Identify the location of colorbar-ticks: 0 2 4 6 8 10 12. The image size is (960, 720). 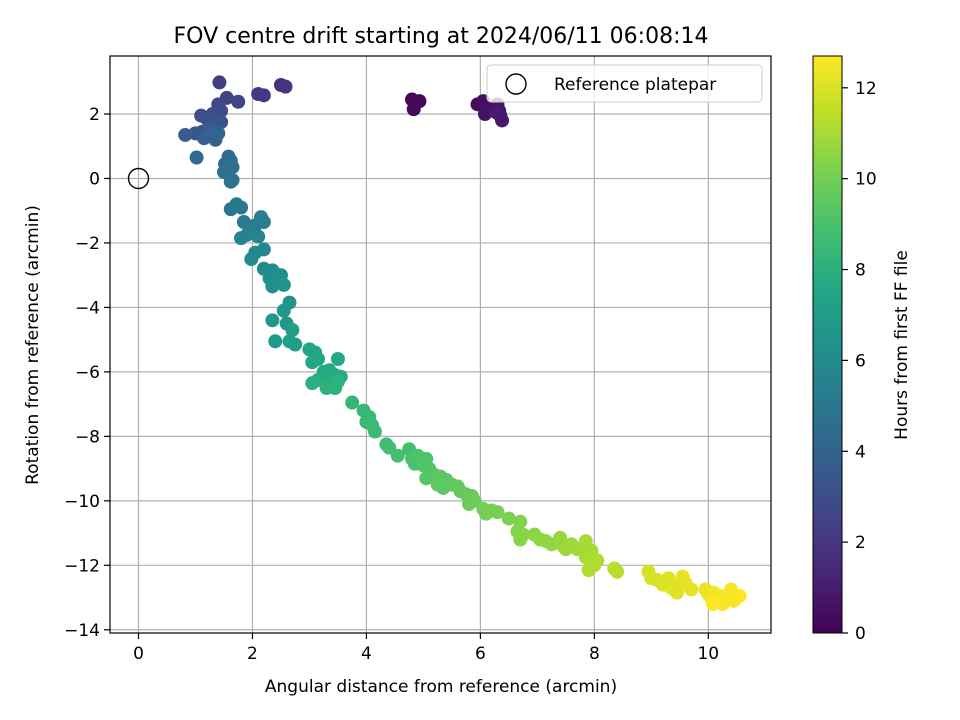
(859, 361).